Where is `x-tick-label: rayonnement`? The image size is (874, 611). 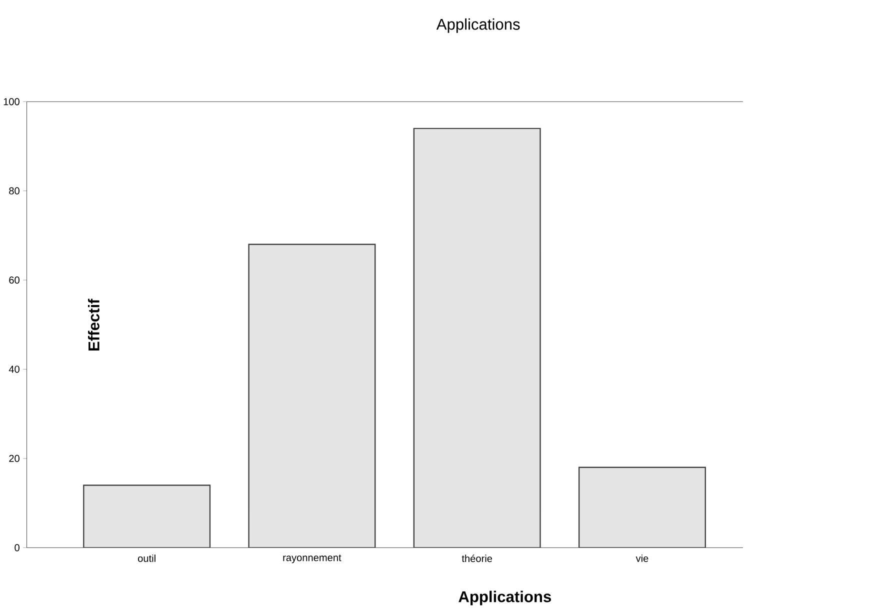 x-tick-label: rayonnement is located at coordinates (312, 559).